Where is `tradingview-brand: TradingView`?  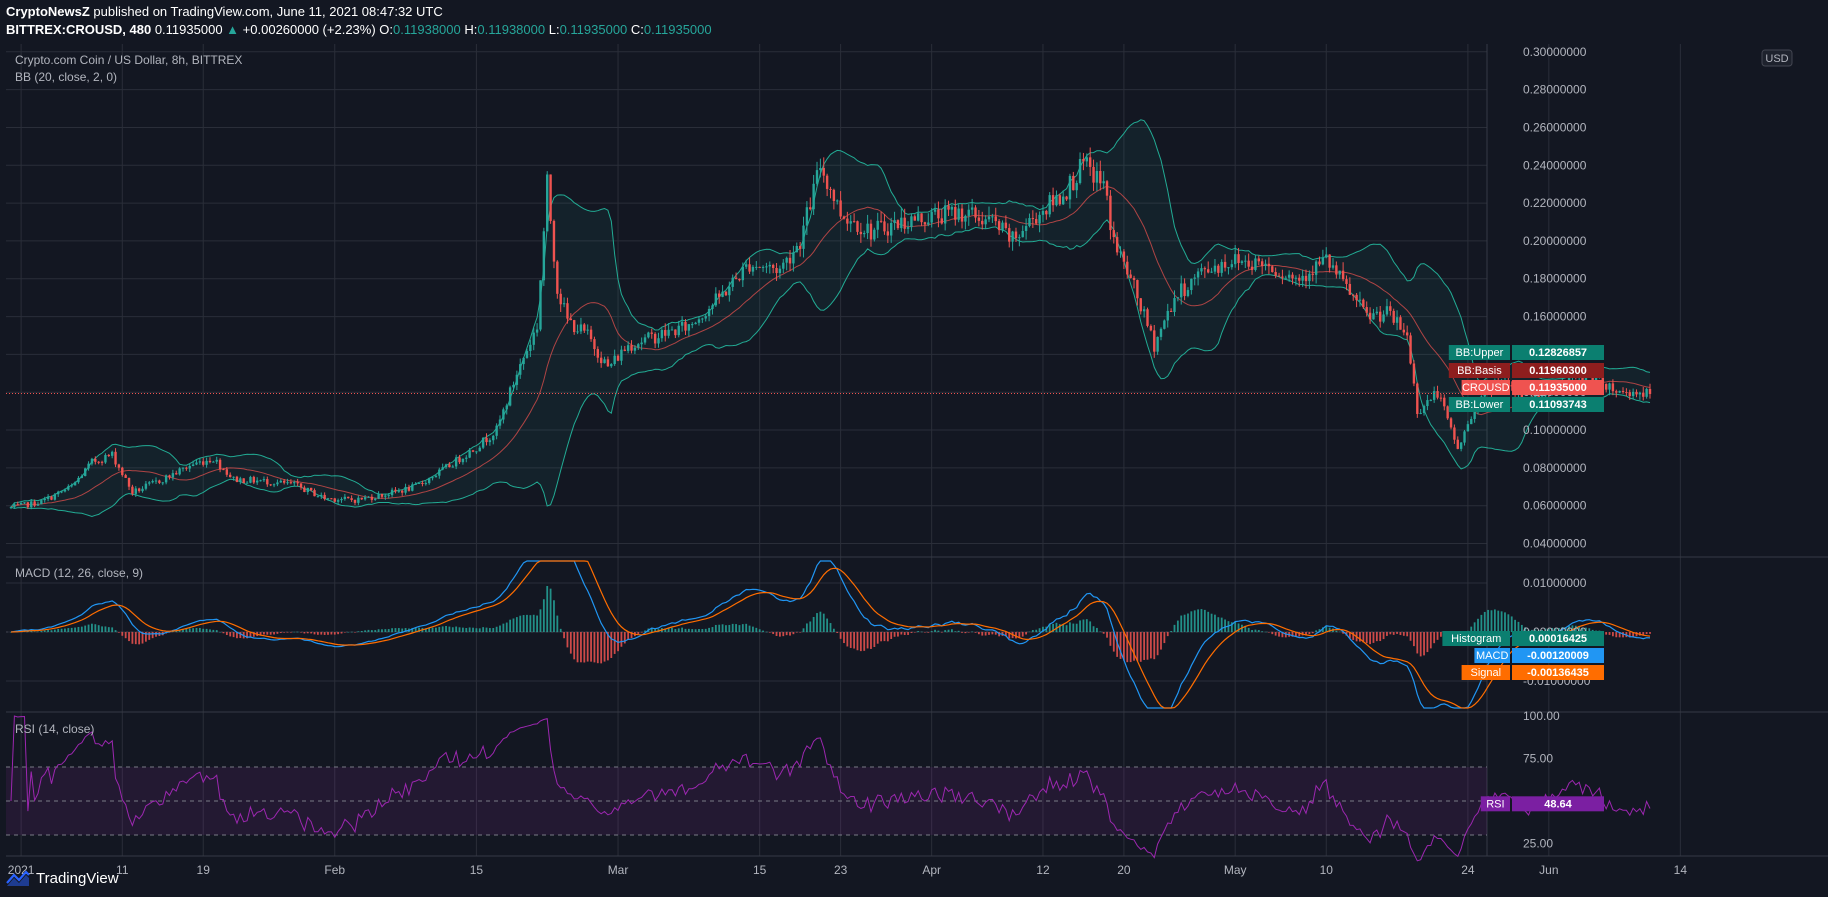 tradingview-brand: TradingView is located at coordinates (77, 878).